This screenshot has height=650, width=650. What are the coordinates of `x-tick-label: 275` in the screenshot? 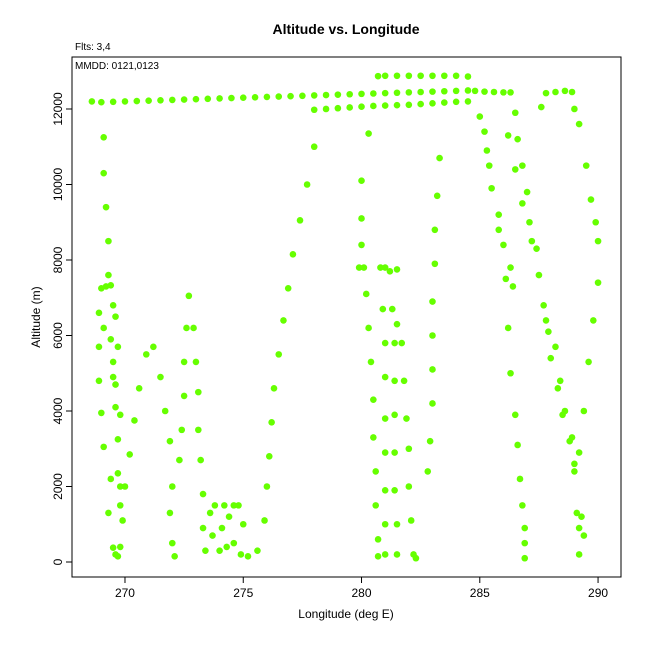 It's located at (243, 593).